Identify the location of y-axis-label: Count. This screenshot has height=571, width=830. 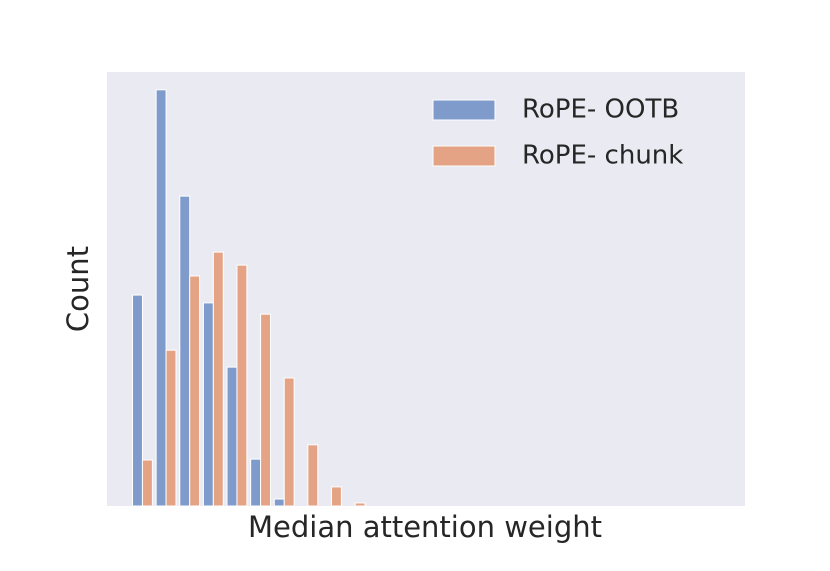
(78, 289).